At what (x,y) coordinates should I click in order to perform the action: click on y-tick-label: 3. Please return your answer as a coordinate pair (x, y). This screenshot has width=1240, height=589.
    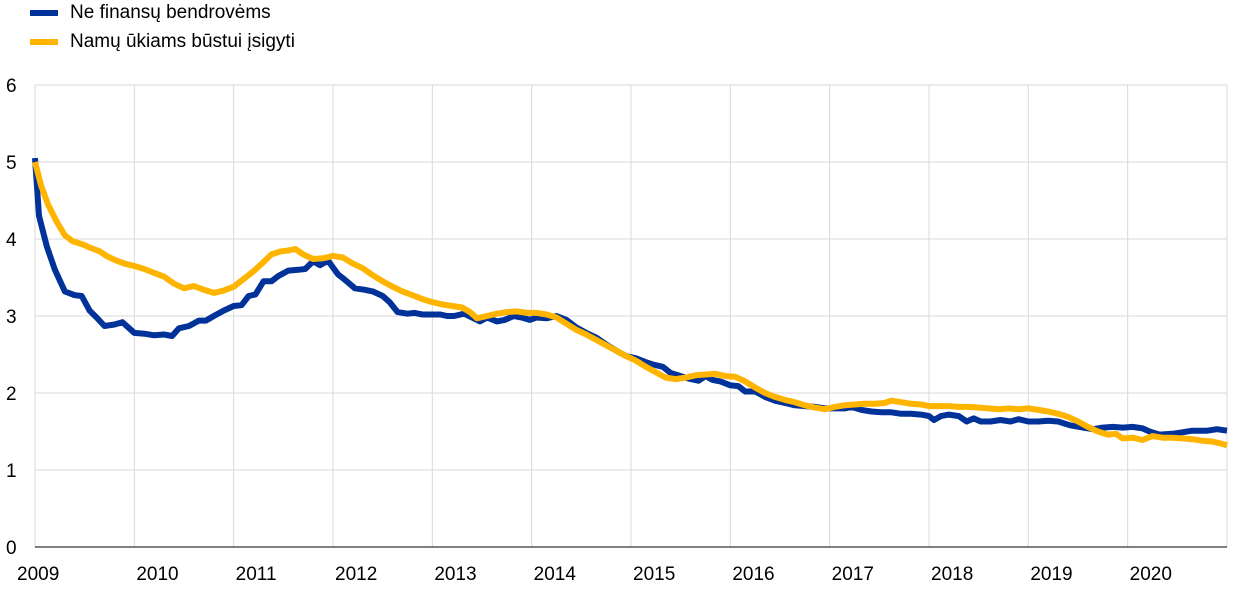
    Looking at the image, I should click on (11, 317).